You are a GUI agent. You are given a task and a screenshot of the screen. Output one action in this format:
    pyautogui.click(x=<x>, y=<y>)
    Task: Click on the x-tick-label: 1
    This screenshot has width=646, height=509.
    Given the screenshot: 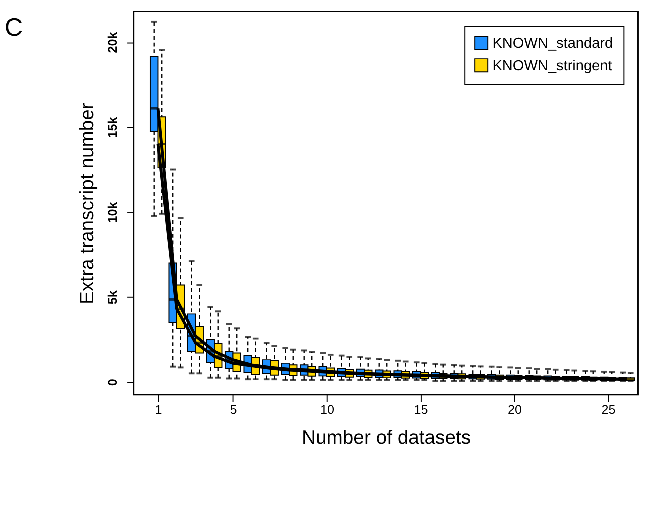 What is the action you would take?
    pyautogui.click(x=158, y=409)
    